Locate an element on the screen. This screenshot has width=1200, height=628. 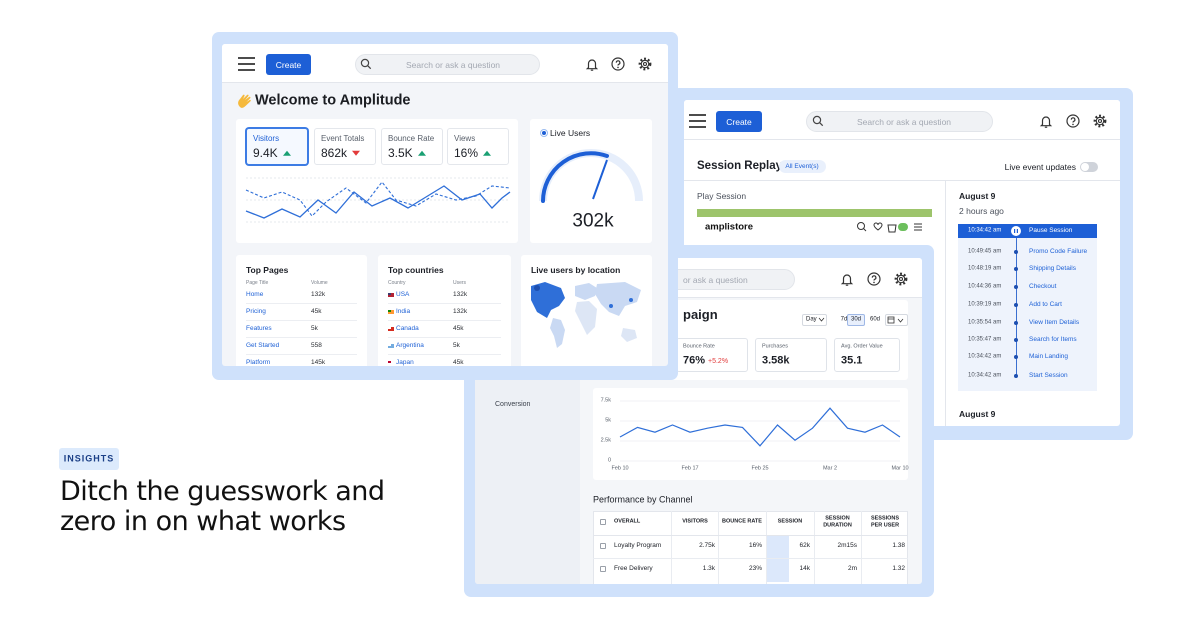
x-tick-label: Feb 10 is located at coordinates (620, 468).